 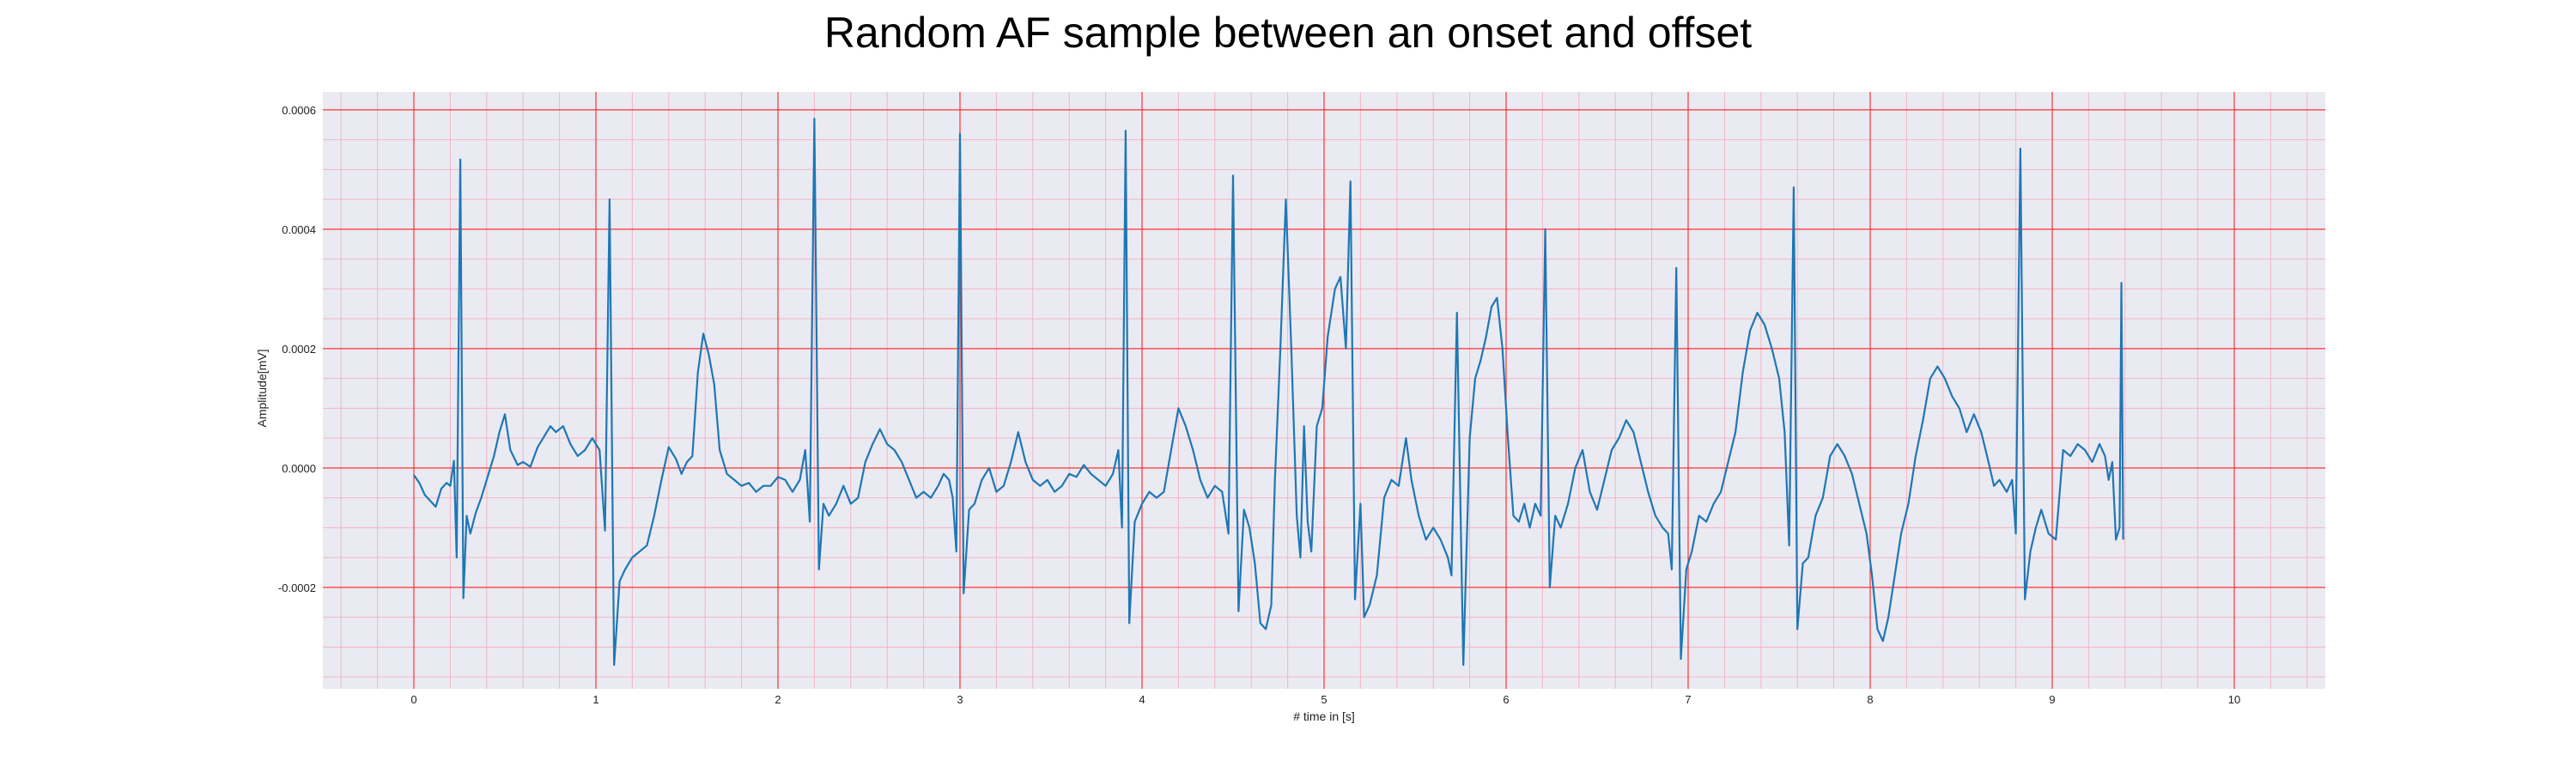 What do you see at coordinates (1688, 699) in the screenshot?
I see `x-tick-label: 7` at bounding box center [1688, 699].